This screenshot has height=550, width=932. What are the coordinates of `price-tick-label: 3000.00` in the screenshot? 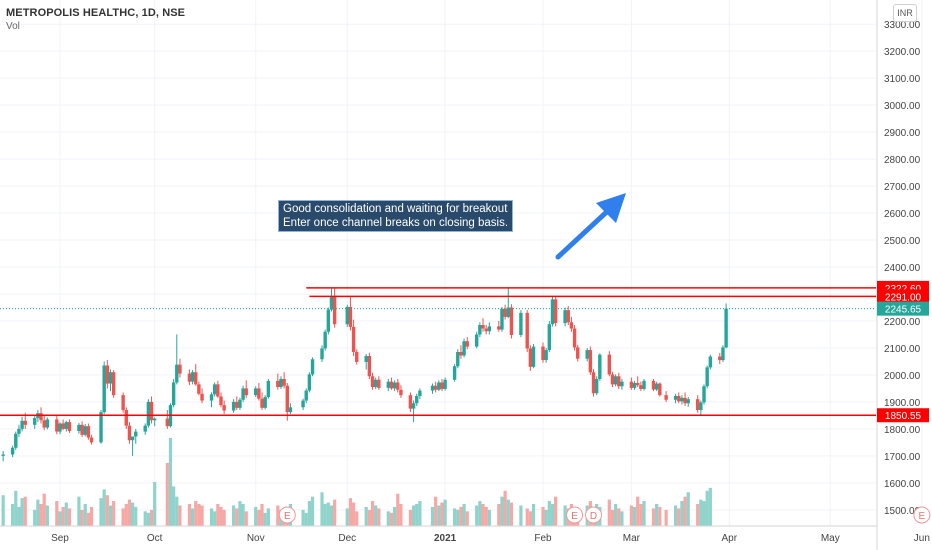 It's located at (902, 106).